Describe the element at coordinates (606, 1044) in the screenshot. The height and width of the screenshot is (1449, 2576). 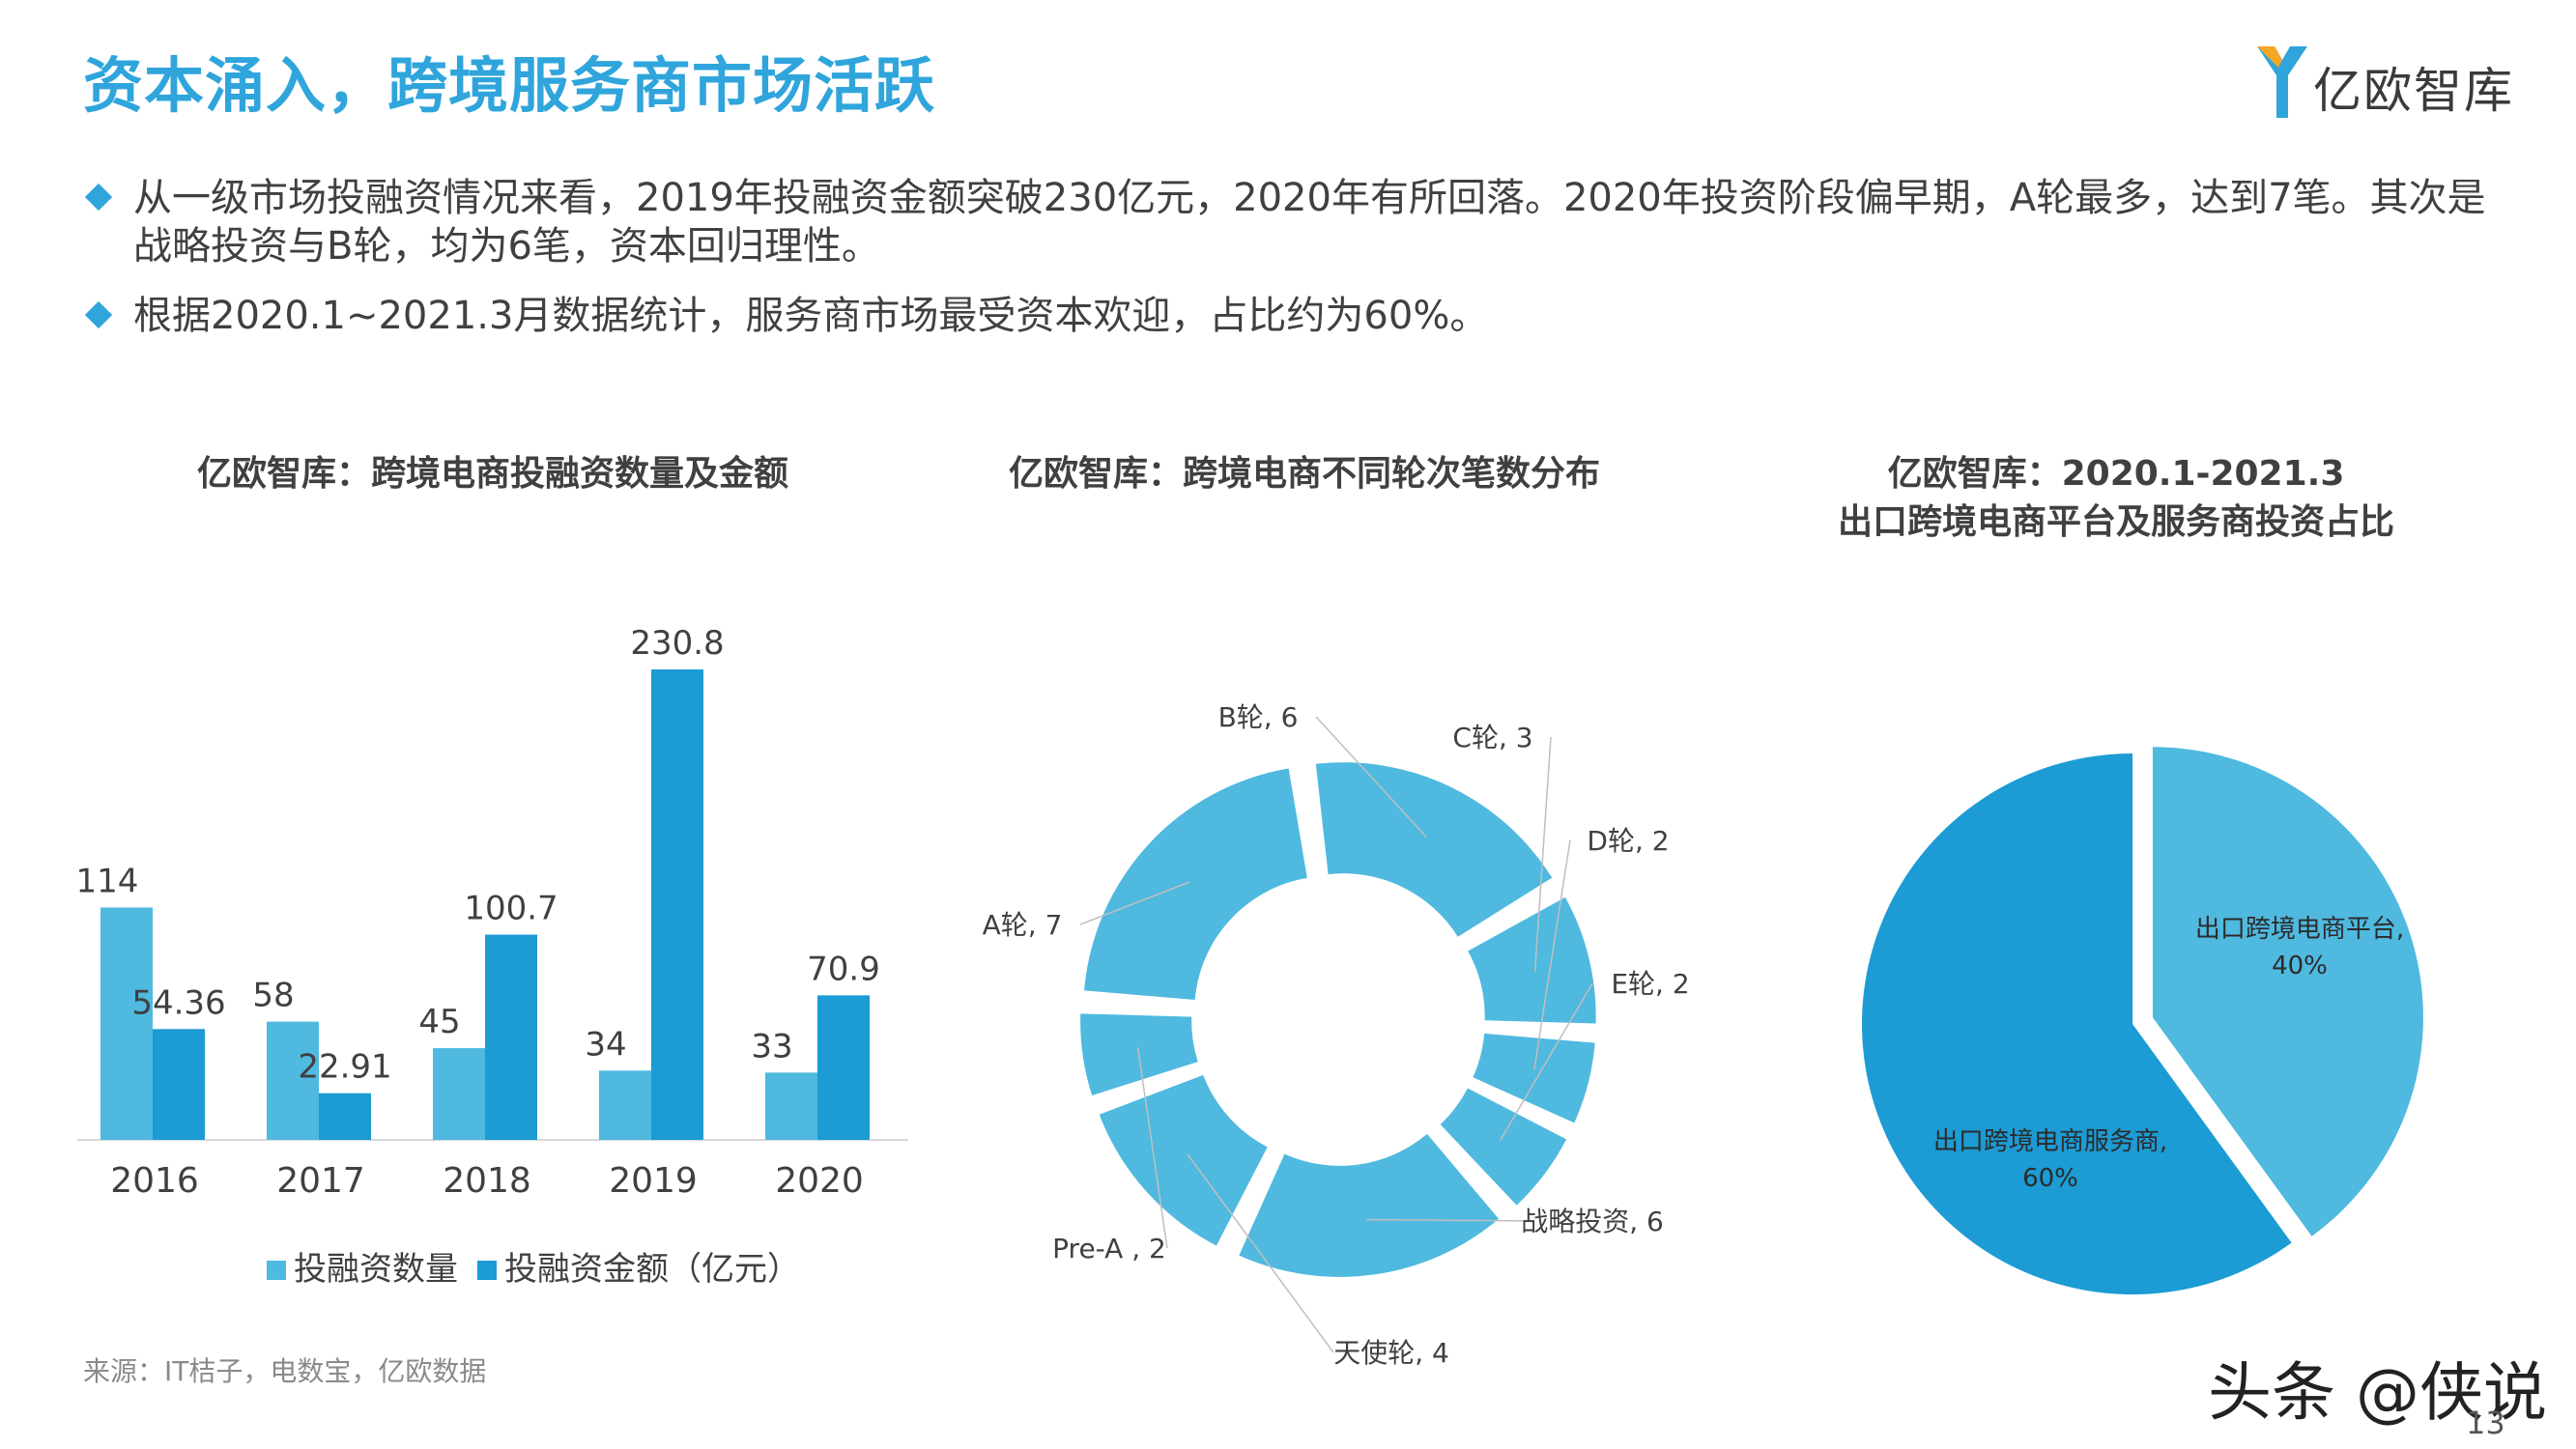
I see `bar-value-label: 34` at that location.